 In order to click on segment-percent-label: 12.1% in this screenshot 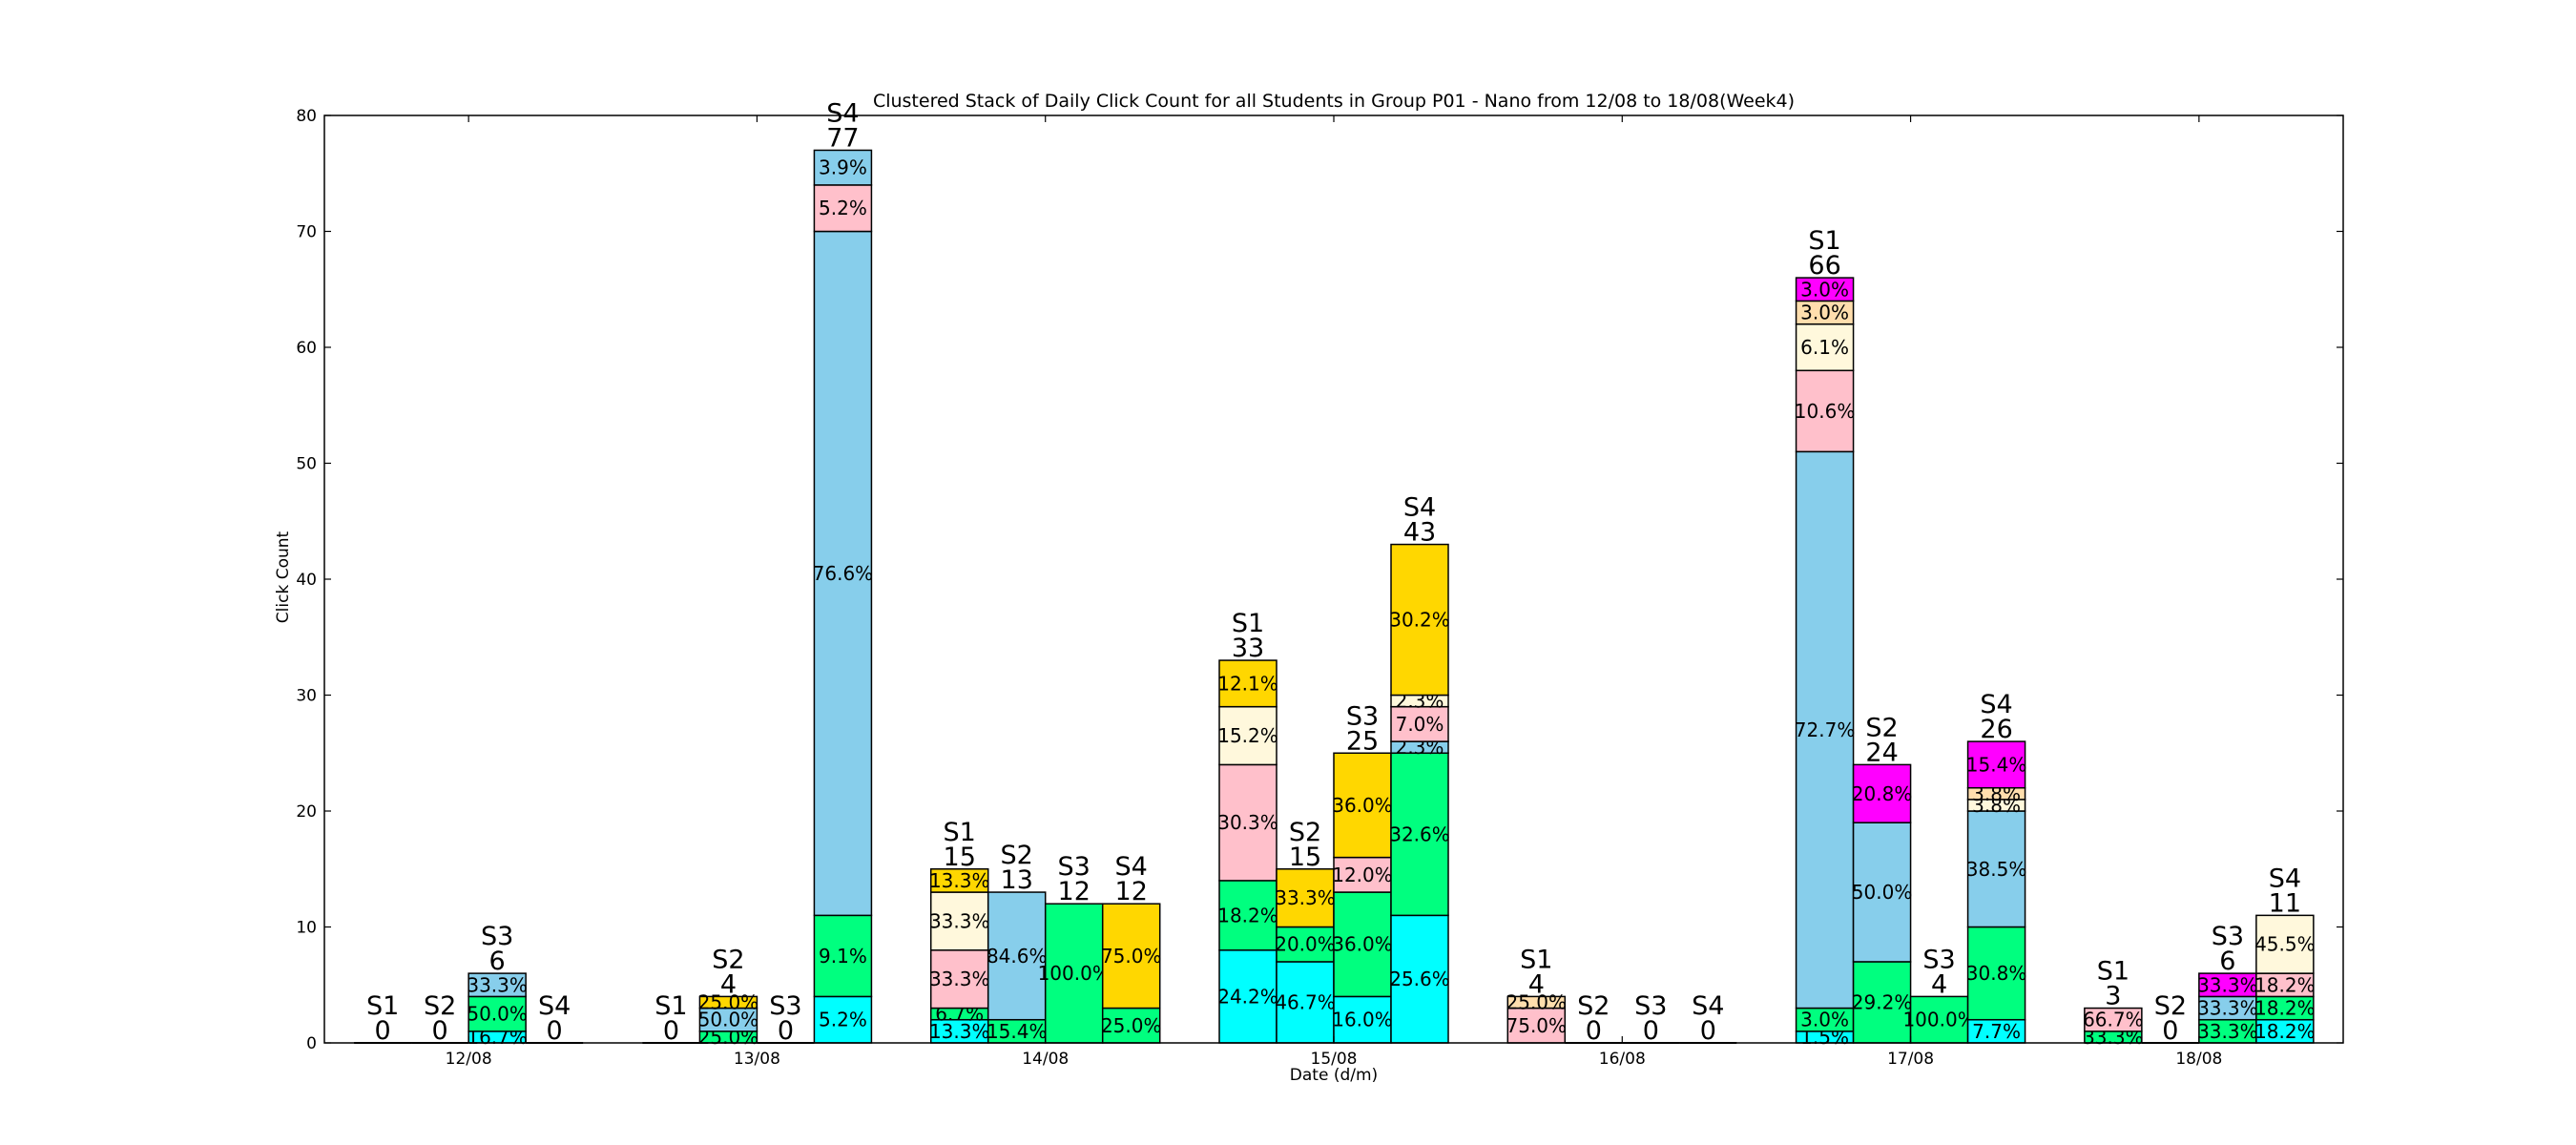, I will do `click(1247, 683)`.